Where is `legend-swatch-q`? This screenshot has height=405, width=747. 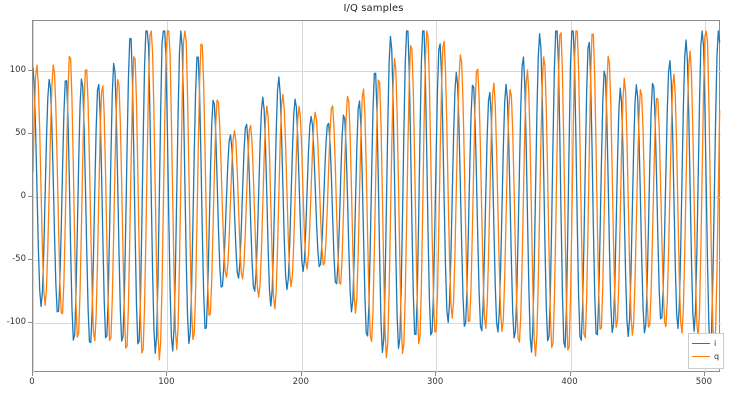 legend-swatch-q is located at coordinates (701, 356).